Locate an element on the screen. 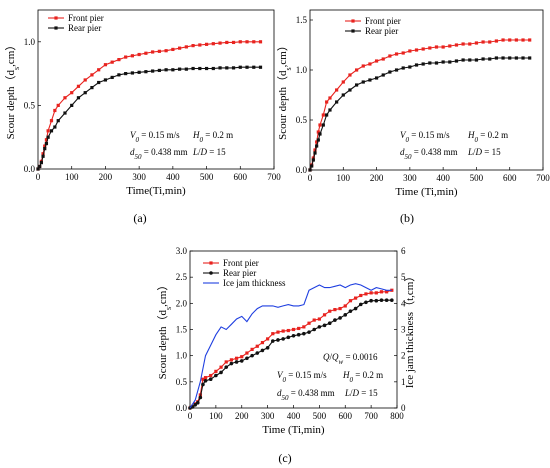  y-tick-label-1: 0.5 is located at coordinates (302, 120).